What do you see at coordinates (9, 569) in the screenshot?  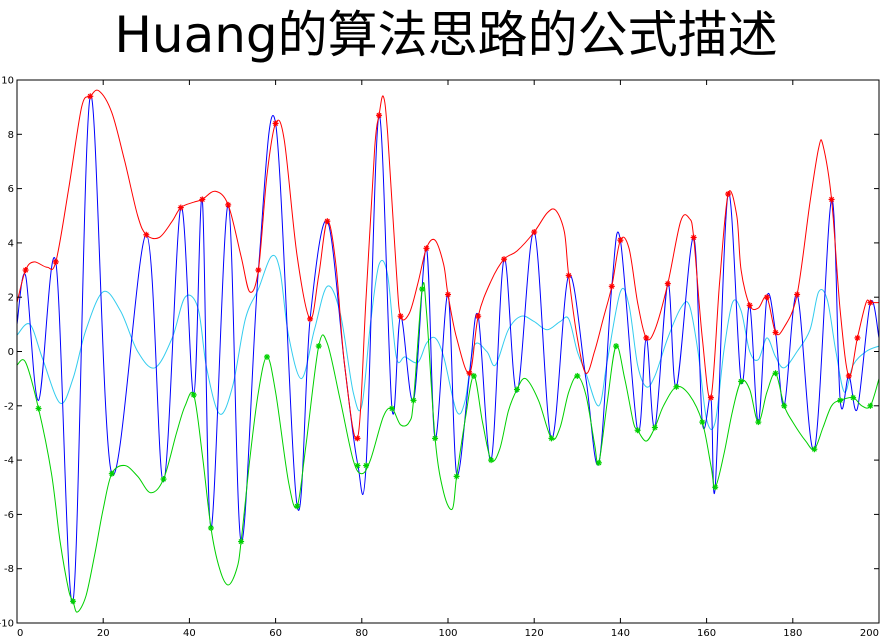 I see `y-tick-label: -8` at bounding box center [9, 569].